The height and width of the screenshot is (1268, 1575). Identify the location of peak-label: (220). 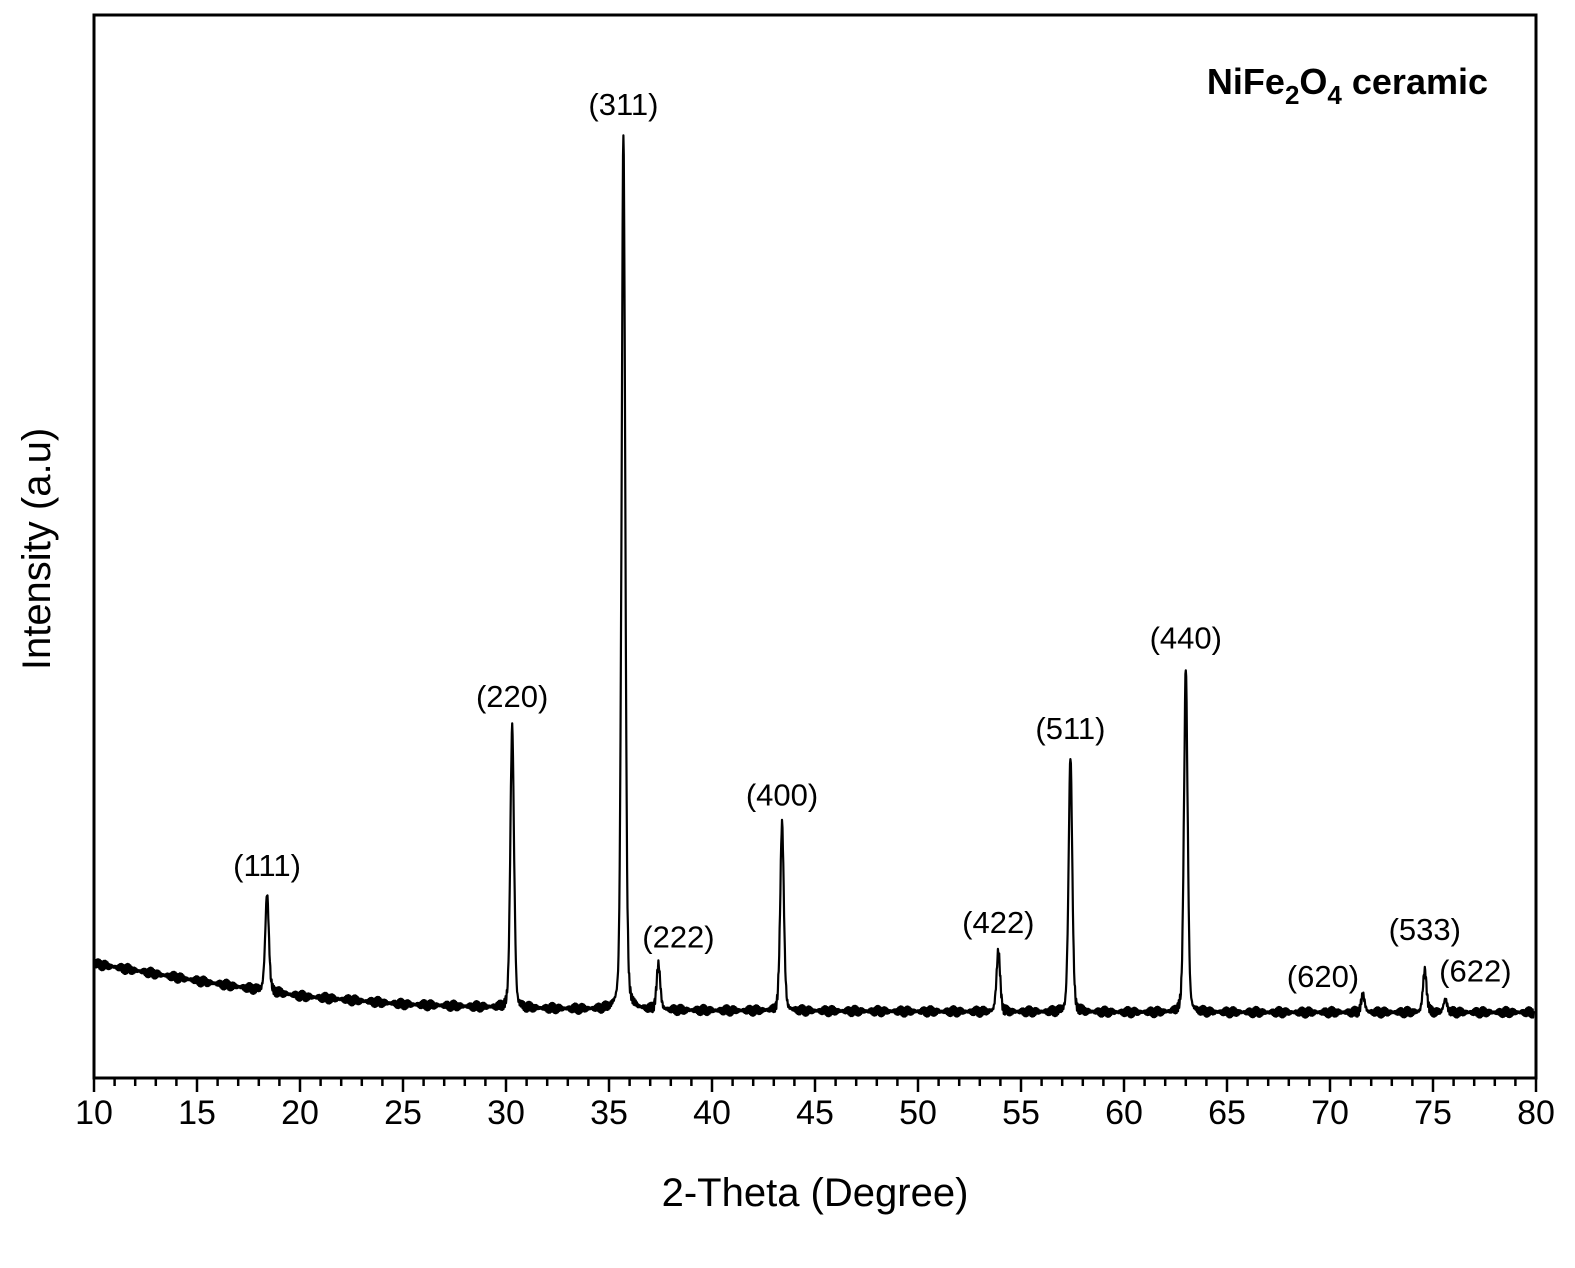
(512, 696).